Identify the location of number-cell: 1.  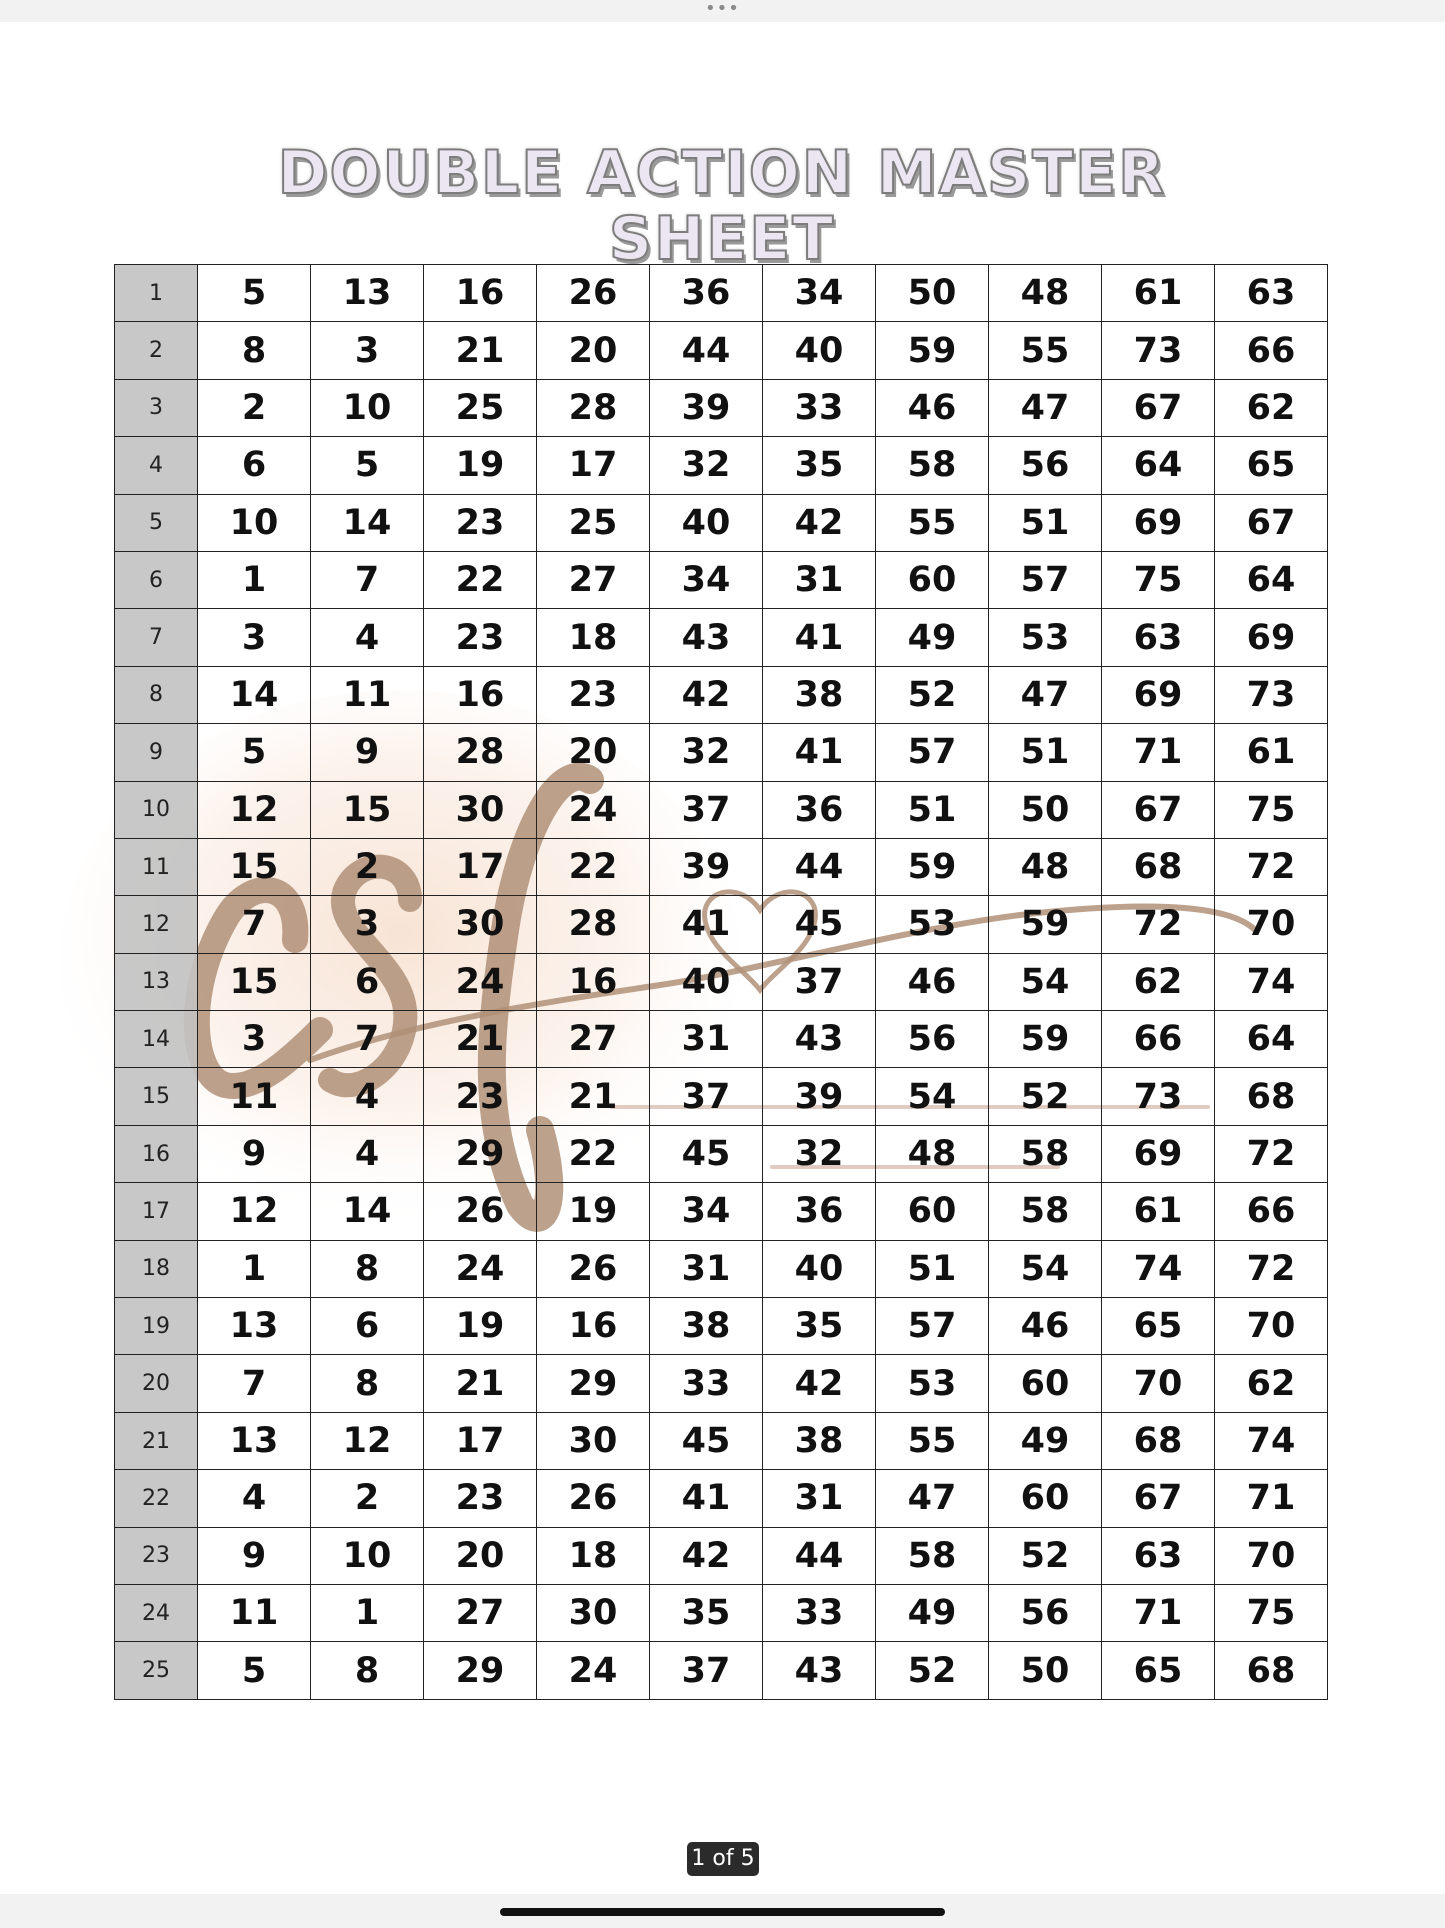
(367, 1613).